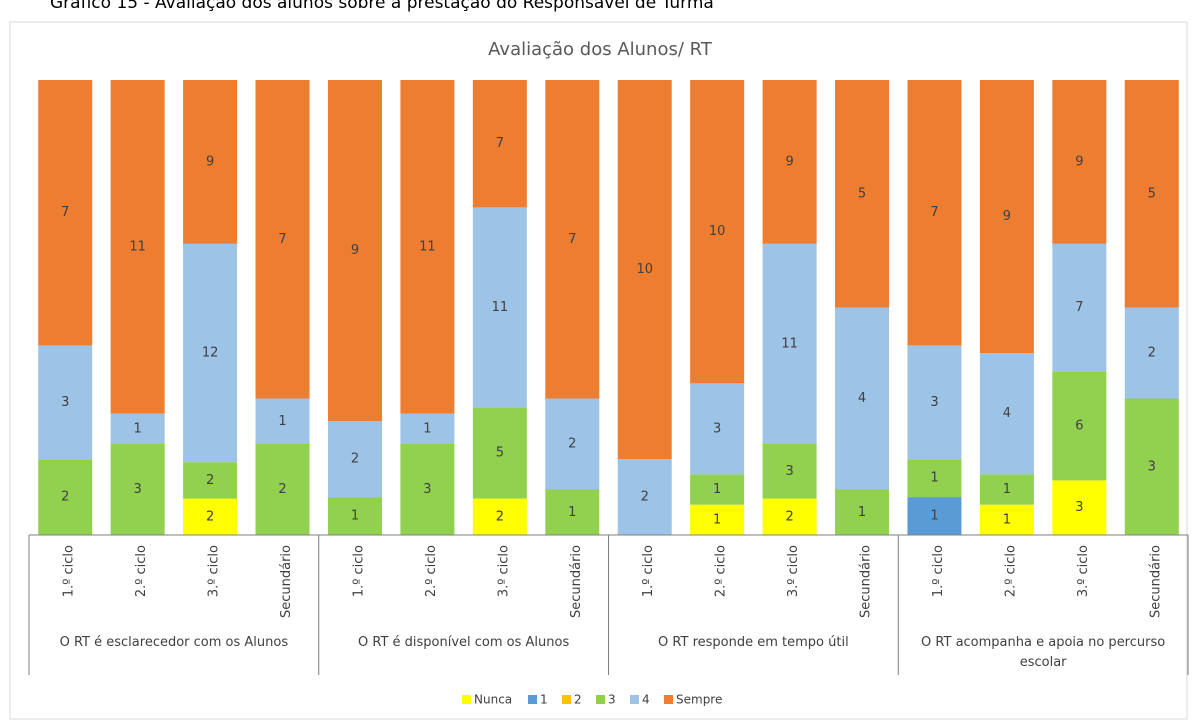  I want to click on group-label: O RT é disponível com os Alunos, so click(464, 642).